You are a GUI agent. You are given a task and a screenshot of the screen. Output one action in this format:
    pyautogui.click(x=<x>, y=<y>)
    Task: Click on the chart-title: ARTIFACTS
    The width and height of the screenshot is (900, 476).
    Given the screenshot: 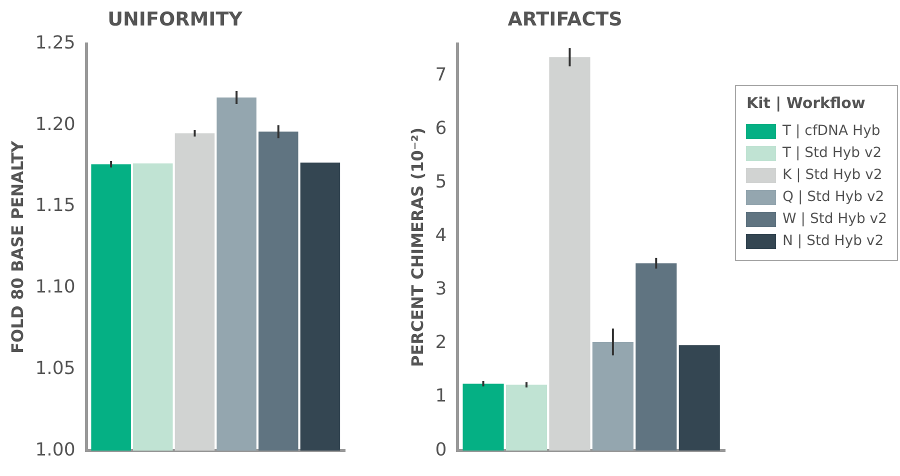 What is the action you would take?
    pyautogui.click(x=565, y=19)
    